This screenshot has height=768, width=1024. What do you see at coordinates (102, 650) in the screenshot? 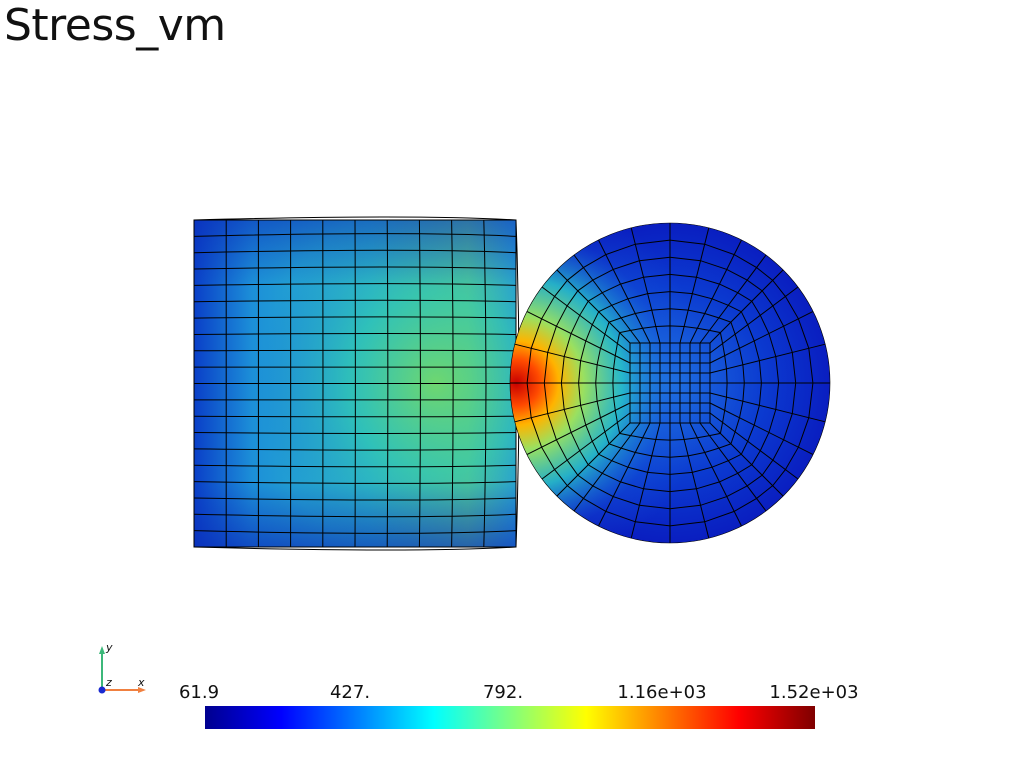
I see `y-axis-arrow` at bounding box center [102, 650].